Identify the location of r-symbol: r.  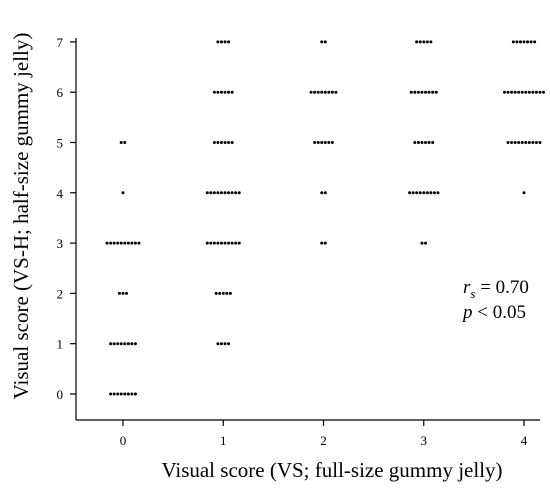
(467, 287).